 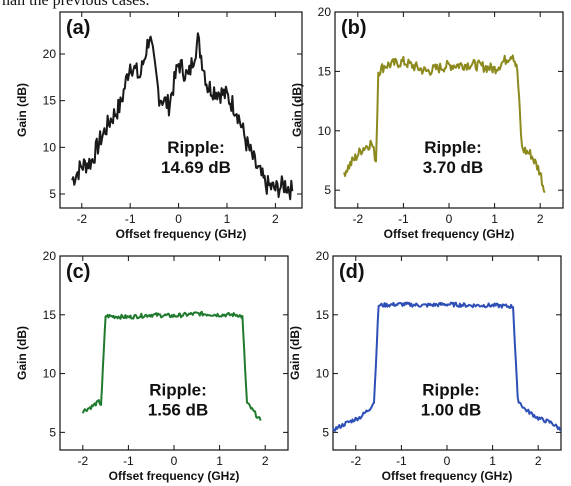 What do you see at coordinates (196, 167) in the screenshot?
I see `ripple-value-a: 14.69 dB` at bounding box center [196, 167].